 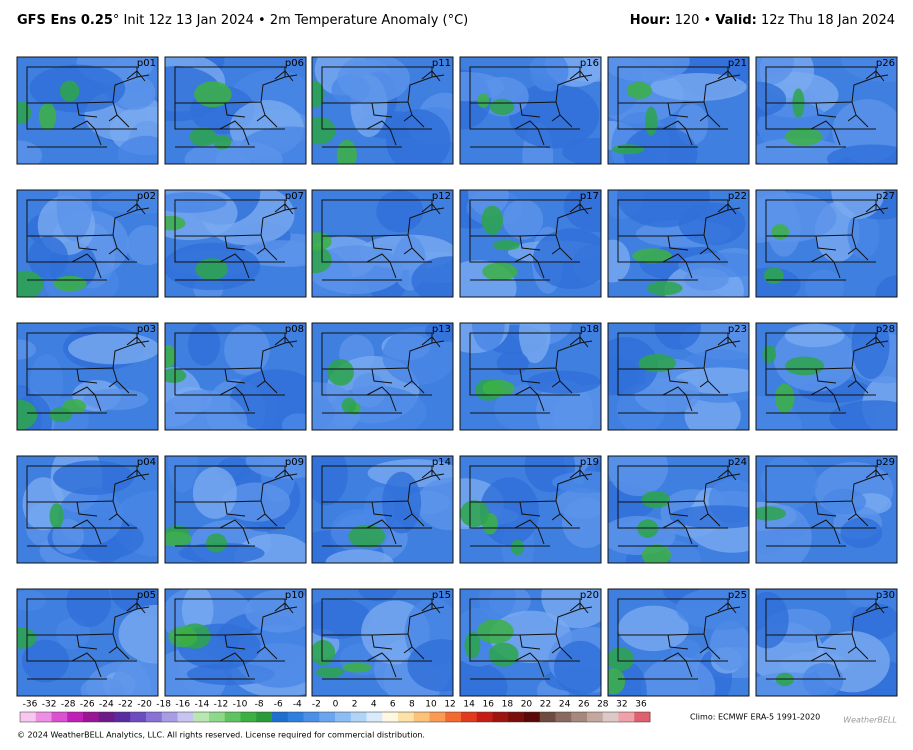 I want to click on climo-note: Climo: ECMWF ERA-5 1991-2020, so click(x=755, y=717).